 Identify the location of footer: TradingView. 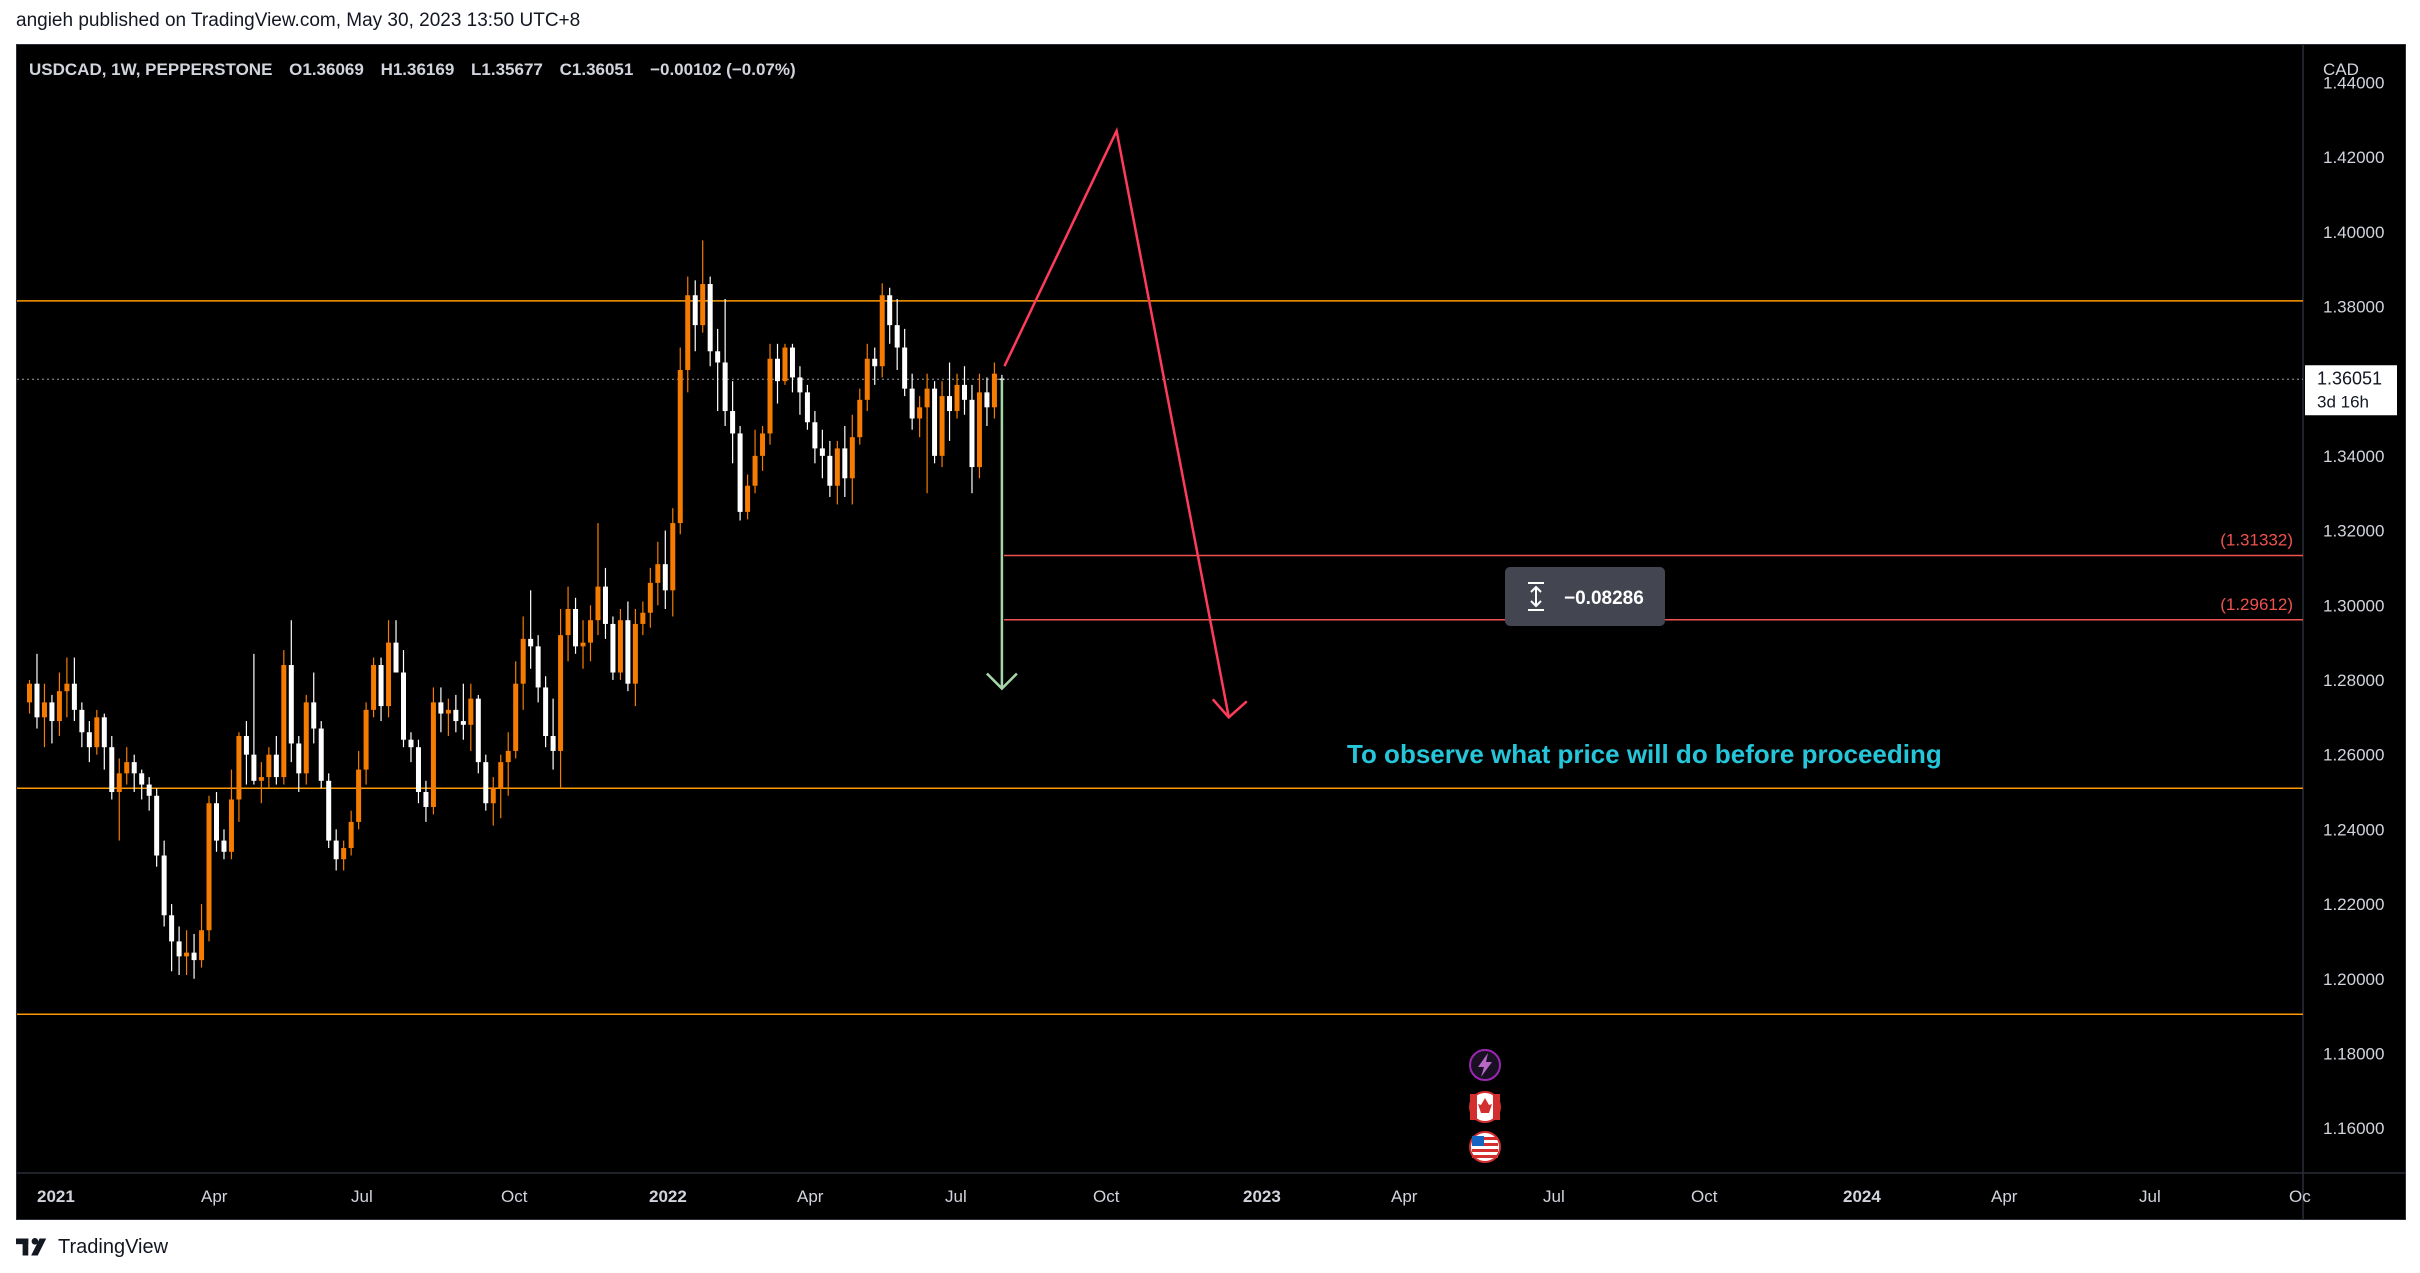
(92, 1247).